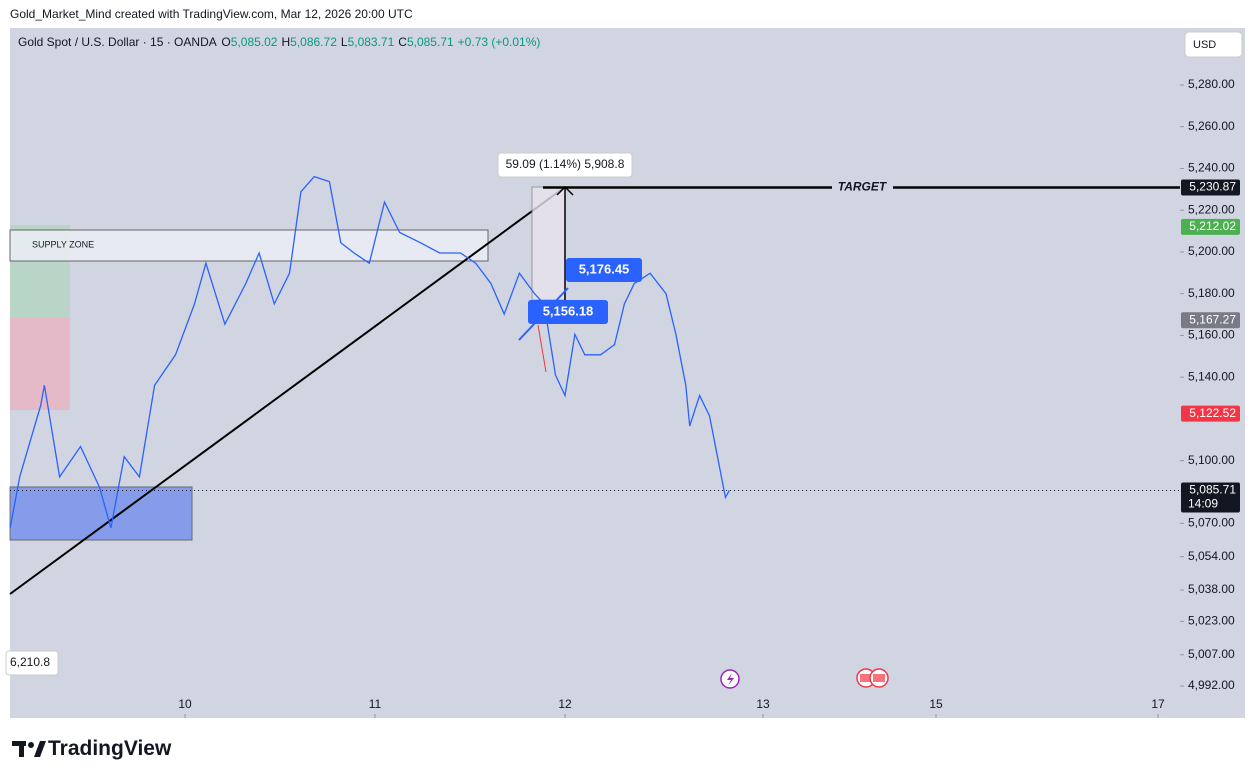  What do you see at coordinates (254, 42) in the screenshot?
I see `ohlc-value: 5,085.02` at bounding box center [254, 42].